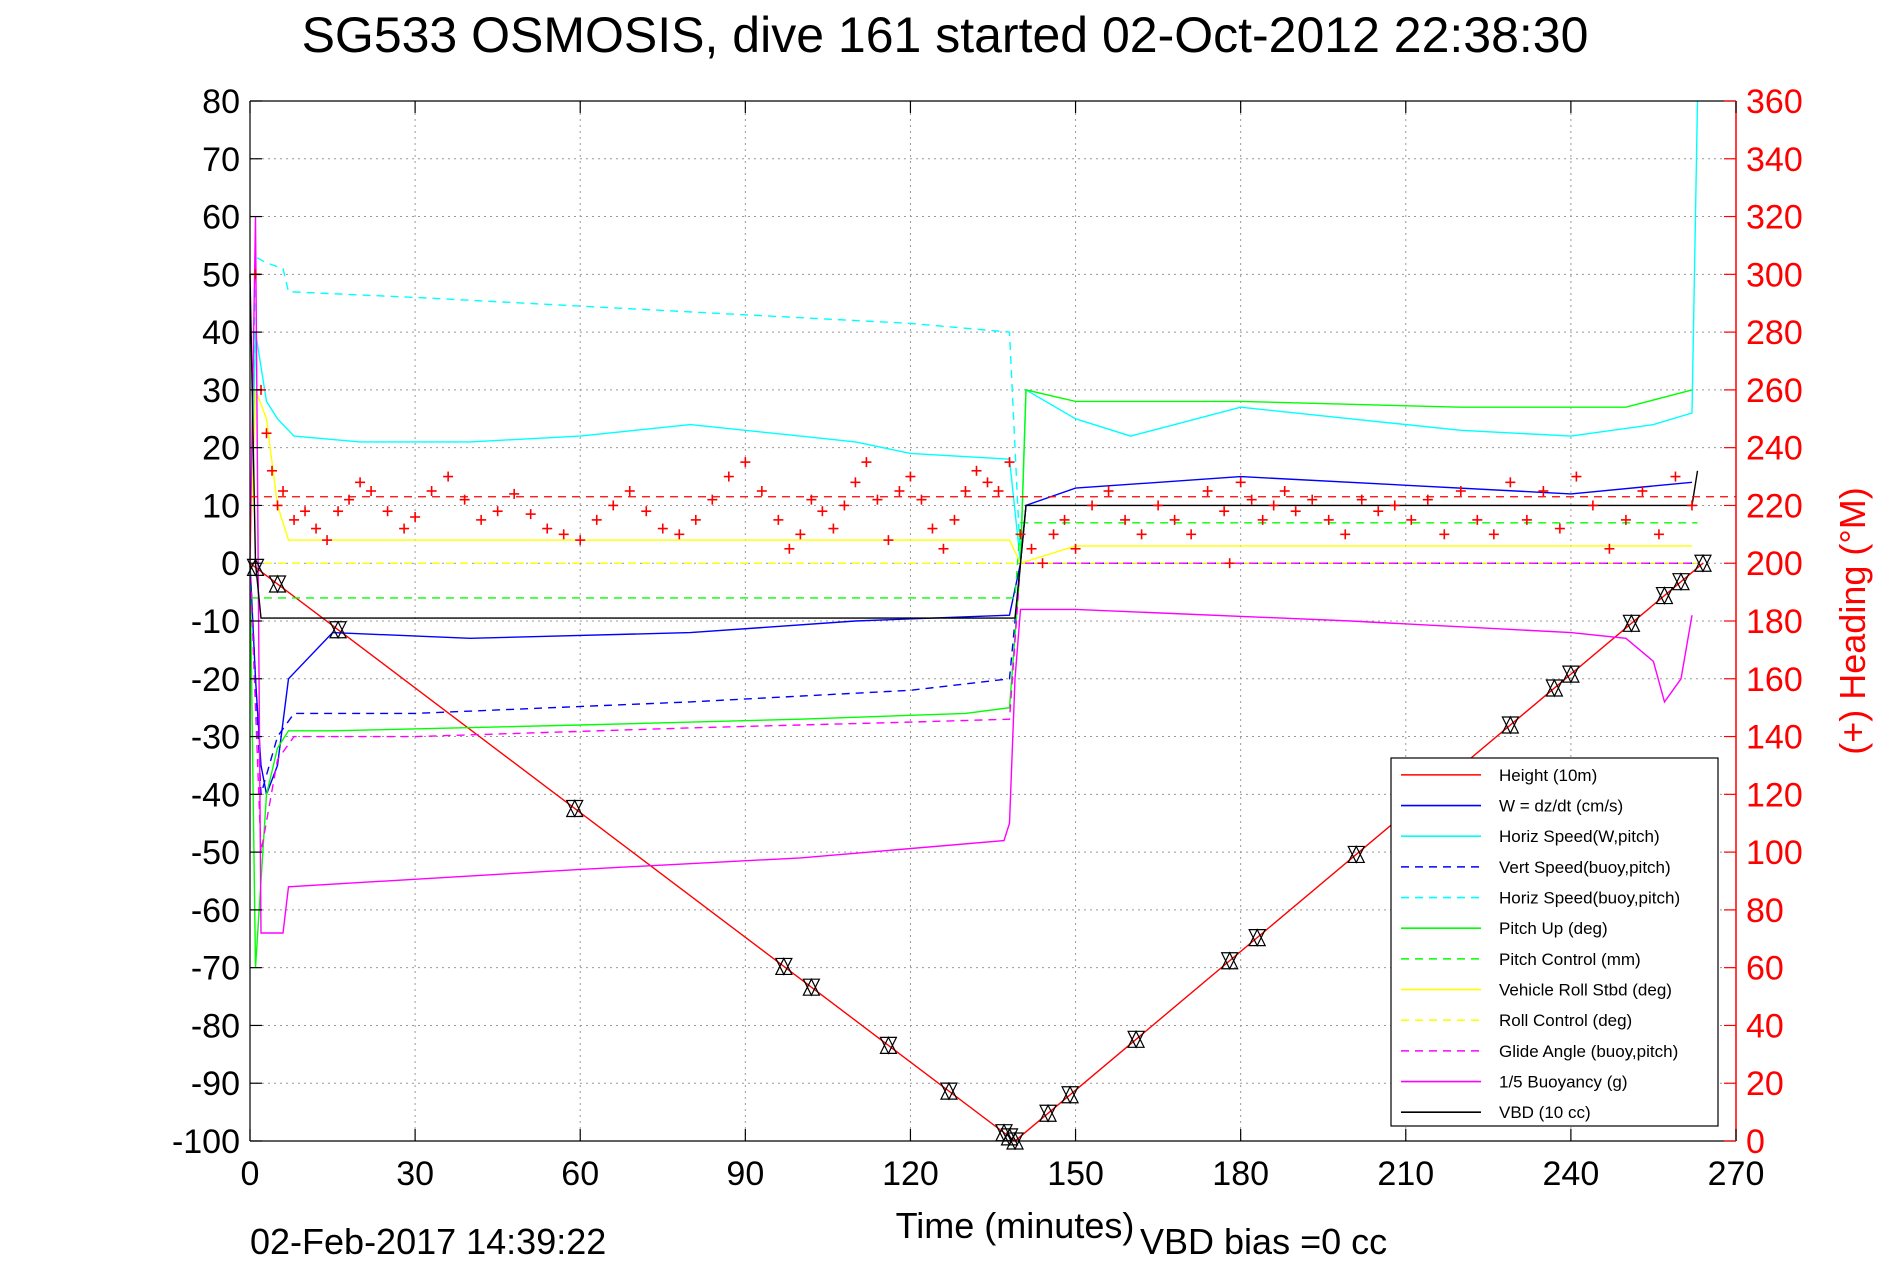 The width and height of the screenshot is (1891, 1262). I want to click on legend-label: Glide Angle (buoy,pitch), so click(1588, 1051).